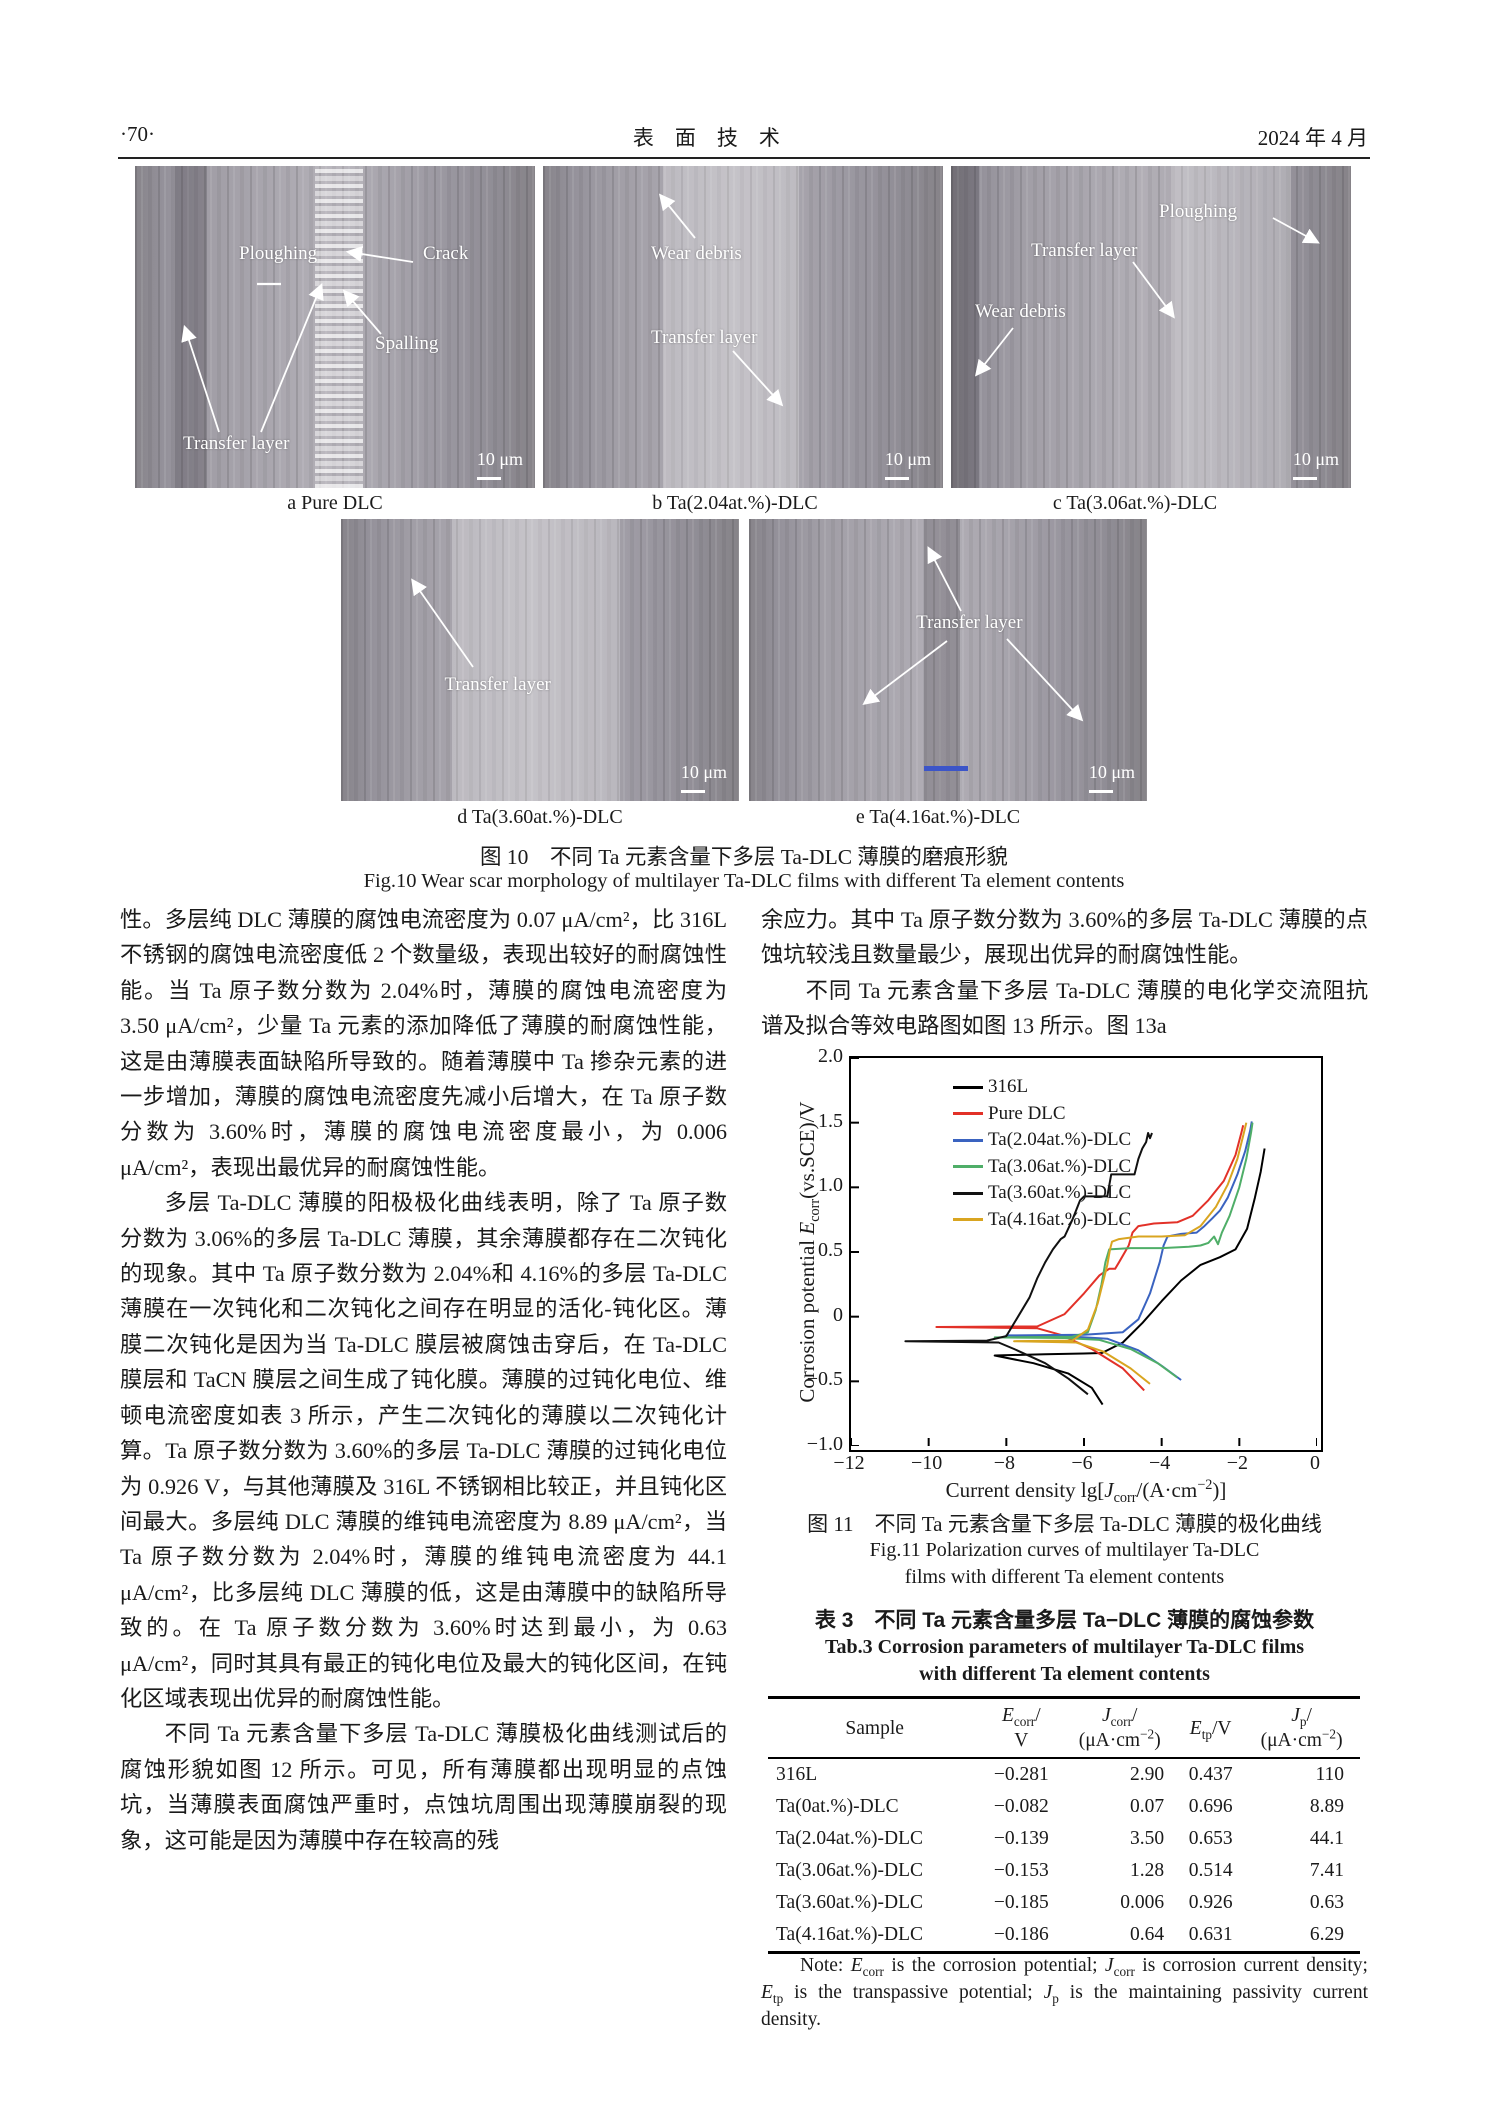 Image resolution: width=1488 pixels, height=2105 pixels. I want to click on table-cell: −0.281, so click(1021, 1774).